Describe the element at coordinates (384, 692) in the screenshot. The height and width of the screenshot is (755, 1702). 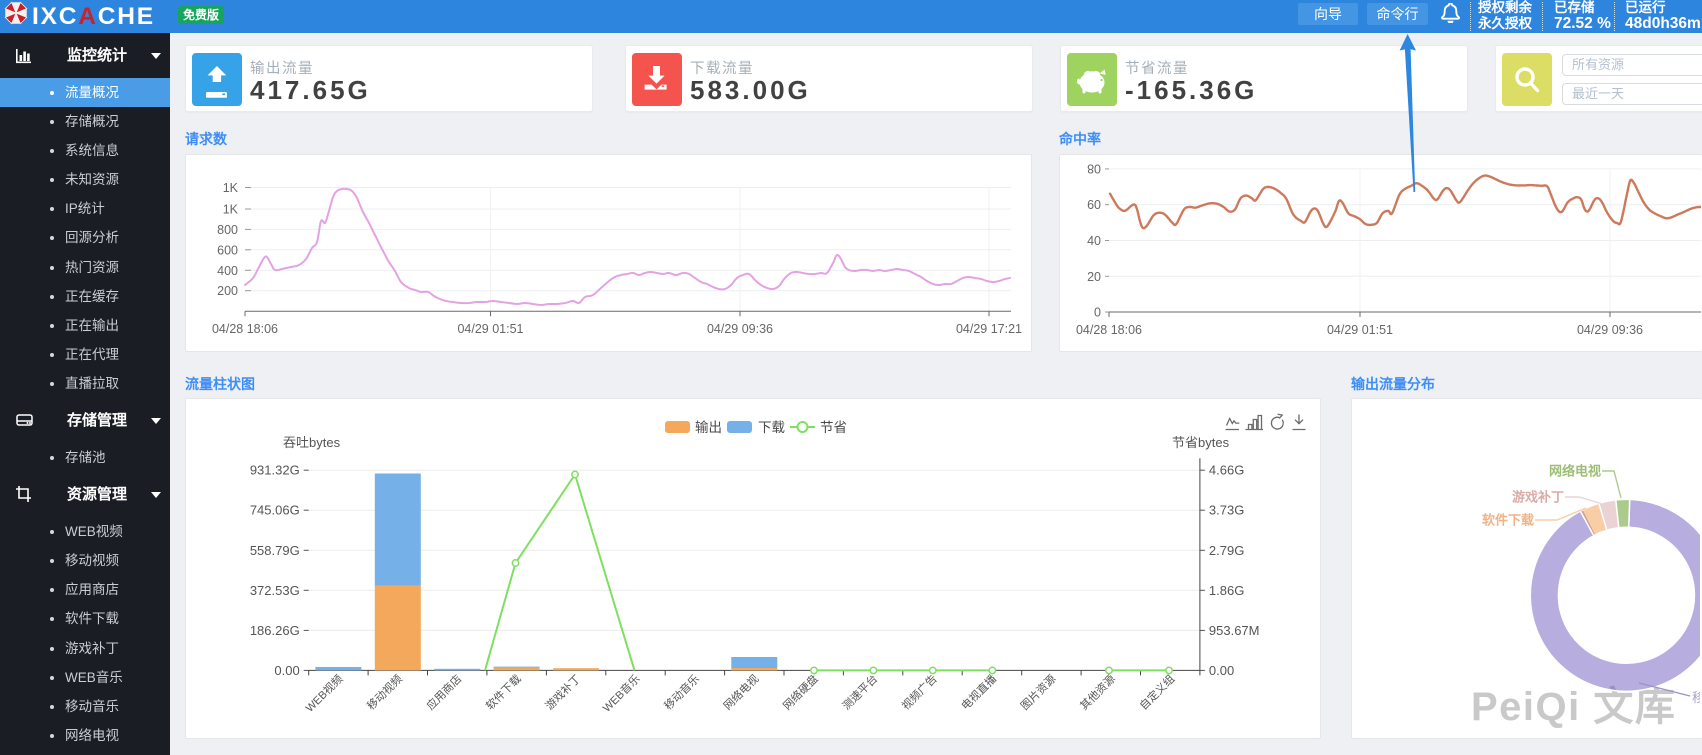
I see `svg-text: 移动视频` at that location.